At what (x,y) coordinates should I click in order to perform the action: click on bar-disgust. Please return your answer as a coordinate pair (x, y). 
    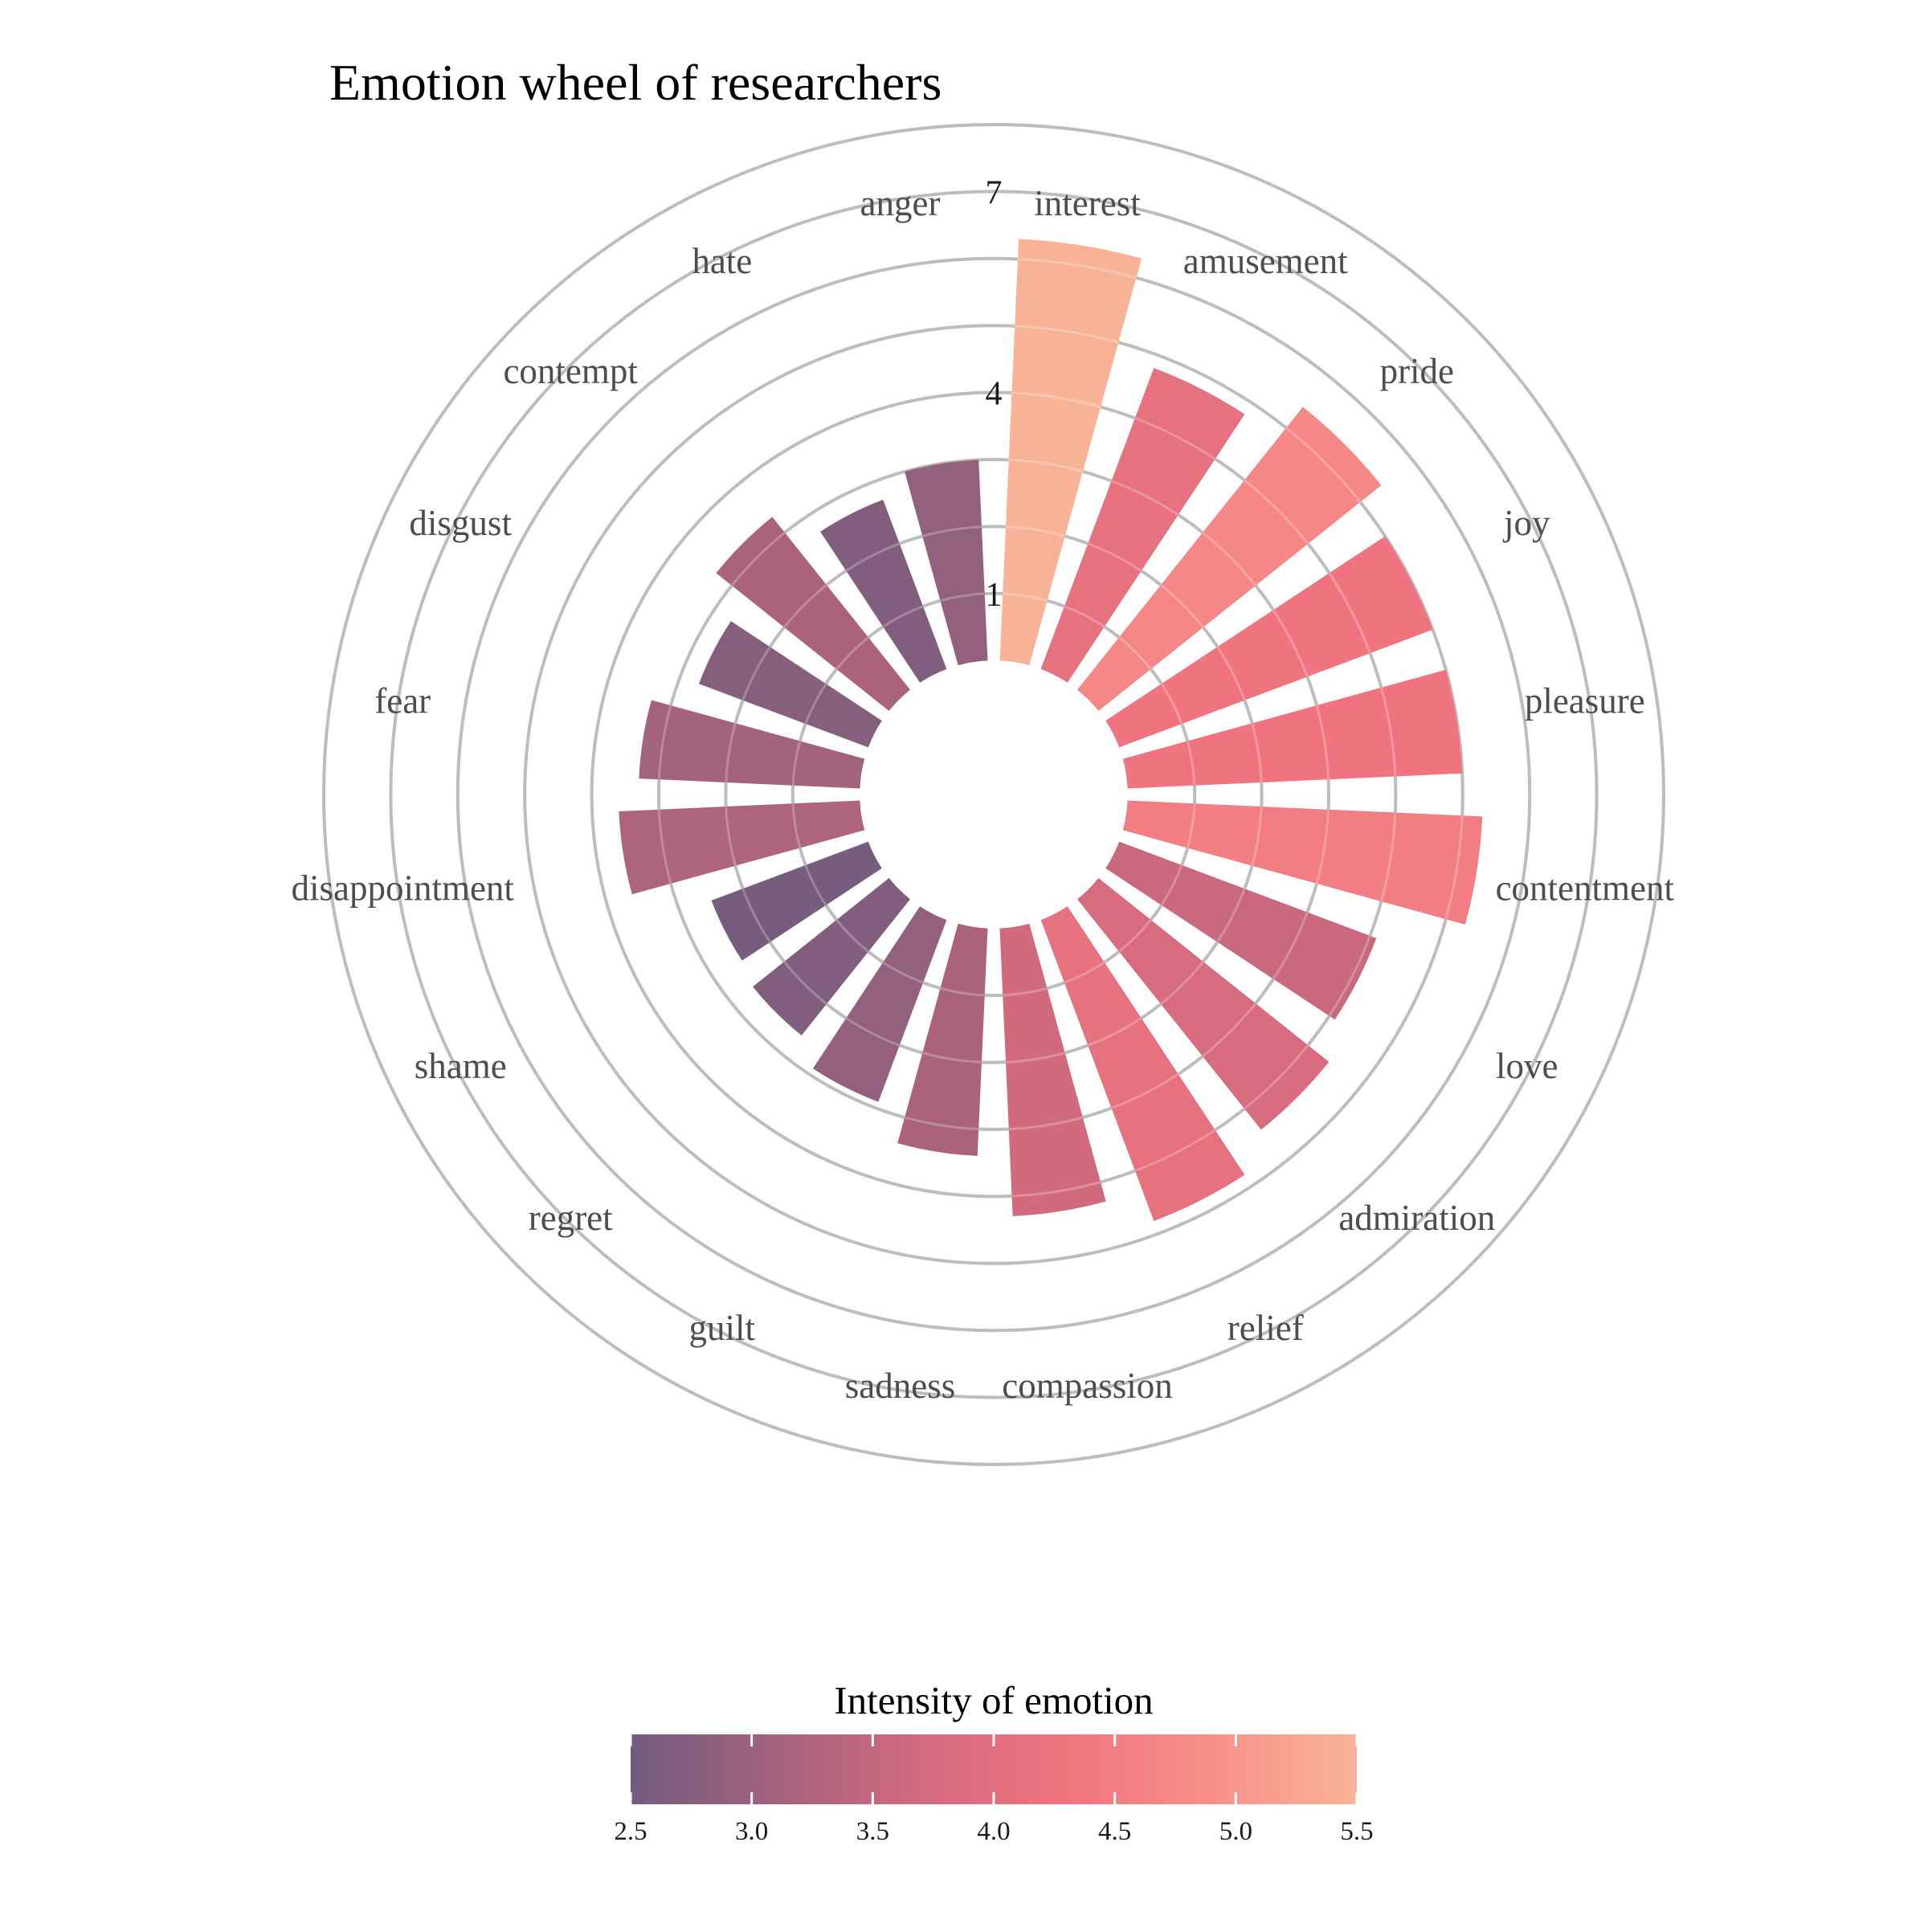
    Looking at the image, I should click on (790, 685).